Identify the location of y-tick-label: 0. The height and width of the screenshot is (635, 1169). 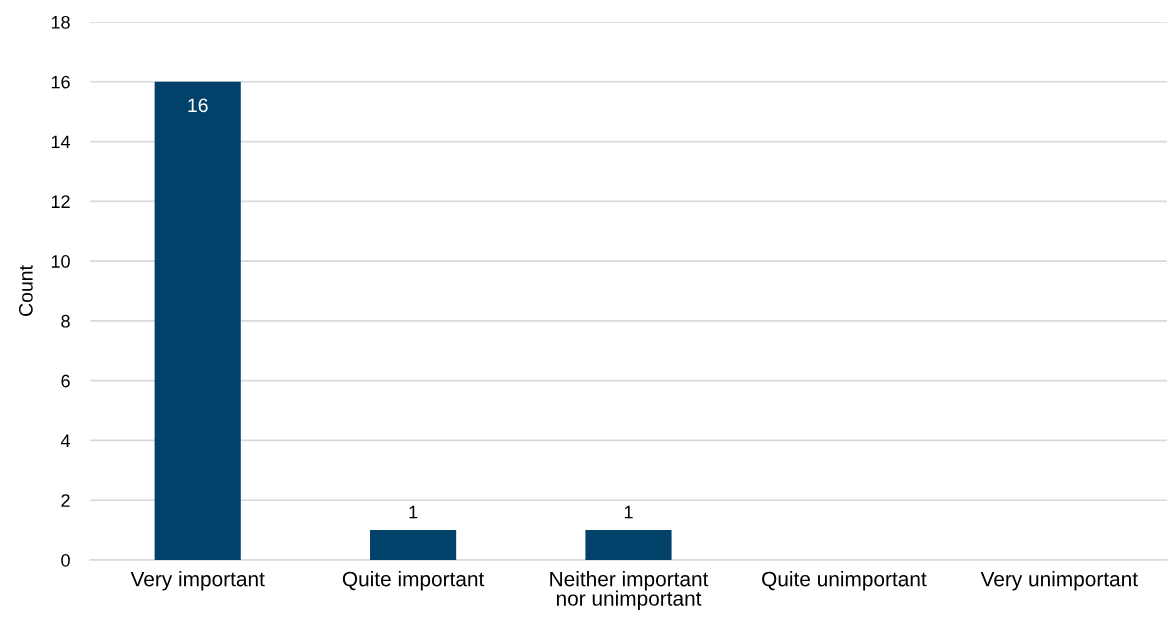
(65, 560).